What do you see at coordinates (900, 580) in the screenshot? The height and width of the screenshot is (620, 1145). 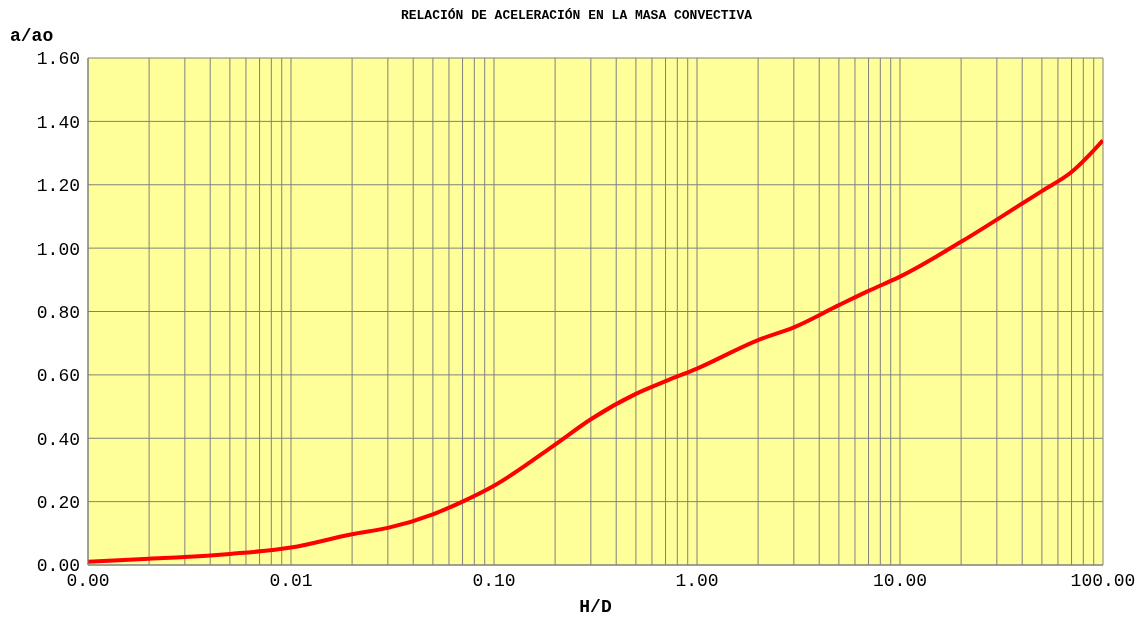 I see `x-tick-label: 10.00` at bounding box center [900, 580].